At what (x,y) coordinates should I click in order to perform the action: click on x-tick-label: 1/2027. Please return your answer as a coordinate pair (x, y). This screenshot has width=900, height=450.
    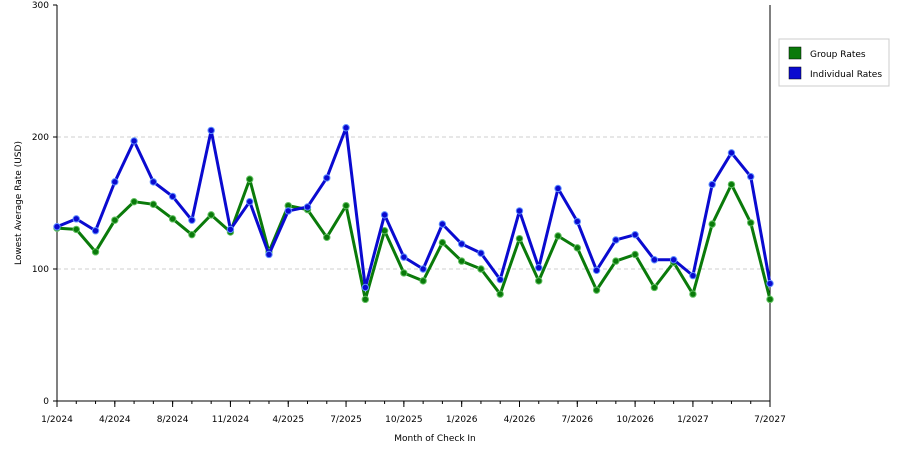
    Looking at the image, I should click on (693, 420).